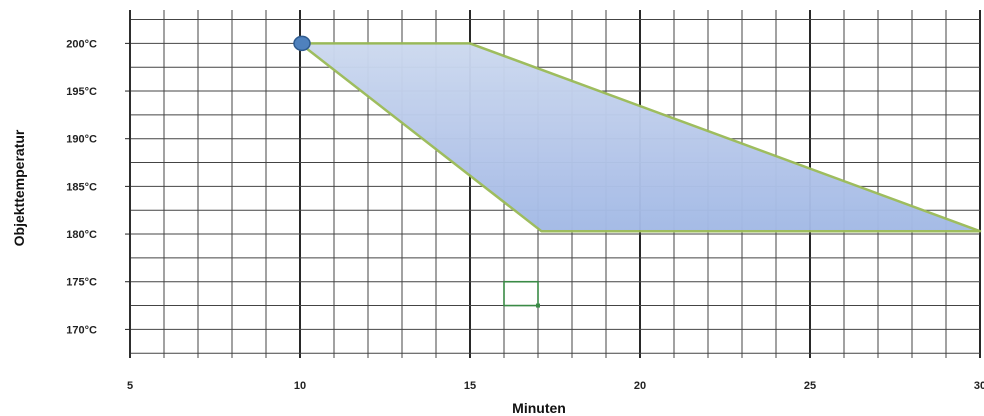 Image resolution: width=984 pixels, height=416 pixels. Describe the element at coordinates (81, 330) in the screenshot. I see `y-tick-label: 170°C` at that location.